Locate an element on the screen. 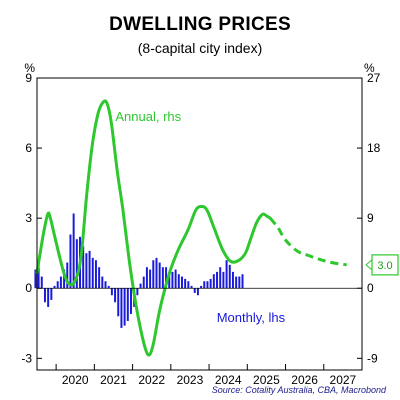 The image size is (400, 400). left-tick-label: 6 is located at coordinates (28, 148).